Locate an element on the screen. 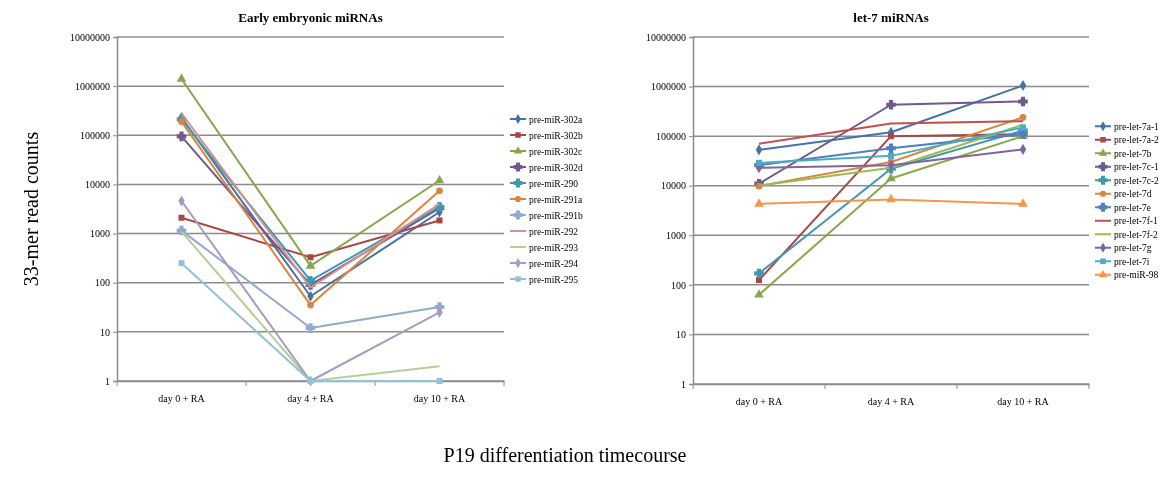 Image resolution: width=1175 pixels, height=494 pixels. y-axis-title: 33-mer read counts is located at coordinates (31, 209).